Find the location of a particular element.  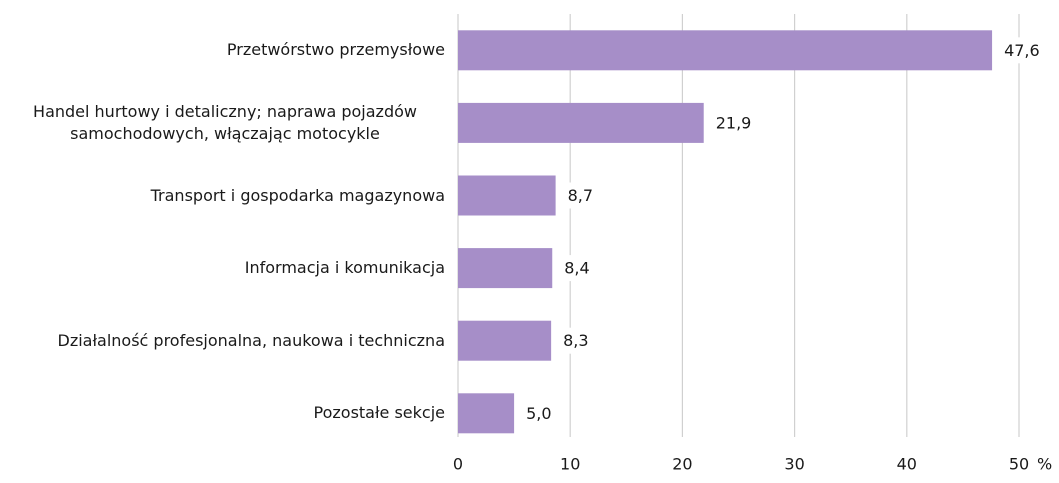

x-tick-label: 10 is located at coordinates (570, 464).